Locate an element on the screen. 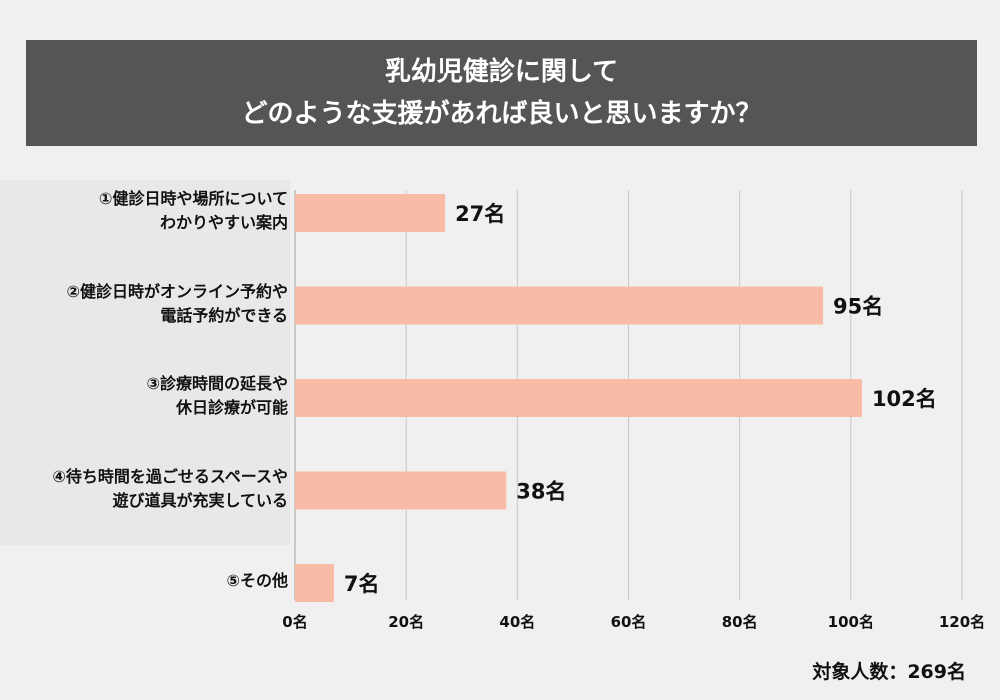 This screenshot has width=1000, height=700. chart-title-line-1: 乳幼児健診に関して is located at coordinates (501, 72).